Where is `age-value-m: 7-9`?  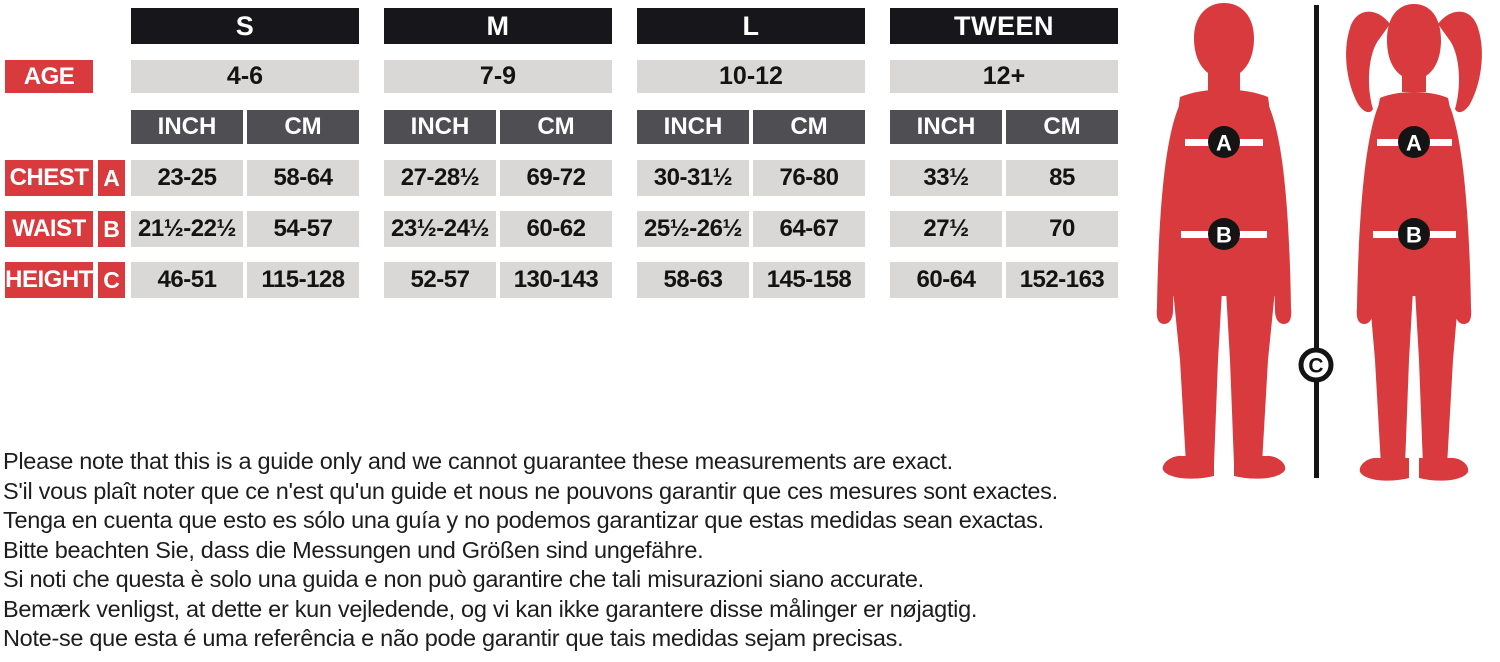 age-value-m: 7-9 is located at coordinates (498, 76).